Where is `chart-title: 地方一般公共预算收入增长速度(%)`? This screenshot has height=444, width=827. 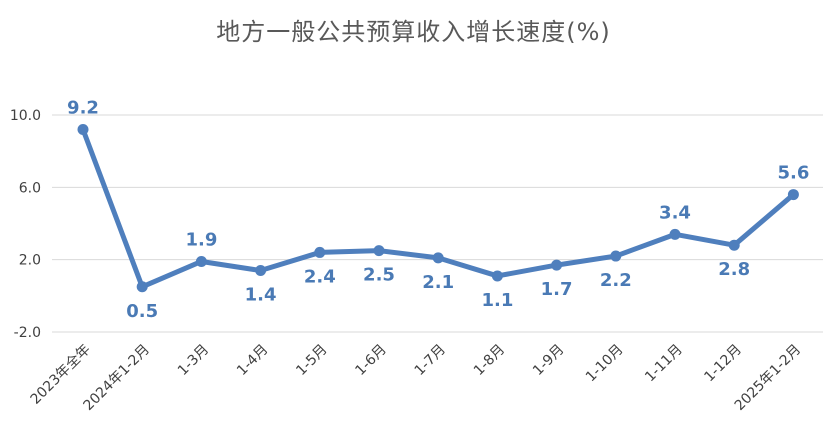 chart-title: 地方一般公共预算收入增长速度(%) is located at coordinates (413, 32).